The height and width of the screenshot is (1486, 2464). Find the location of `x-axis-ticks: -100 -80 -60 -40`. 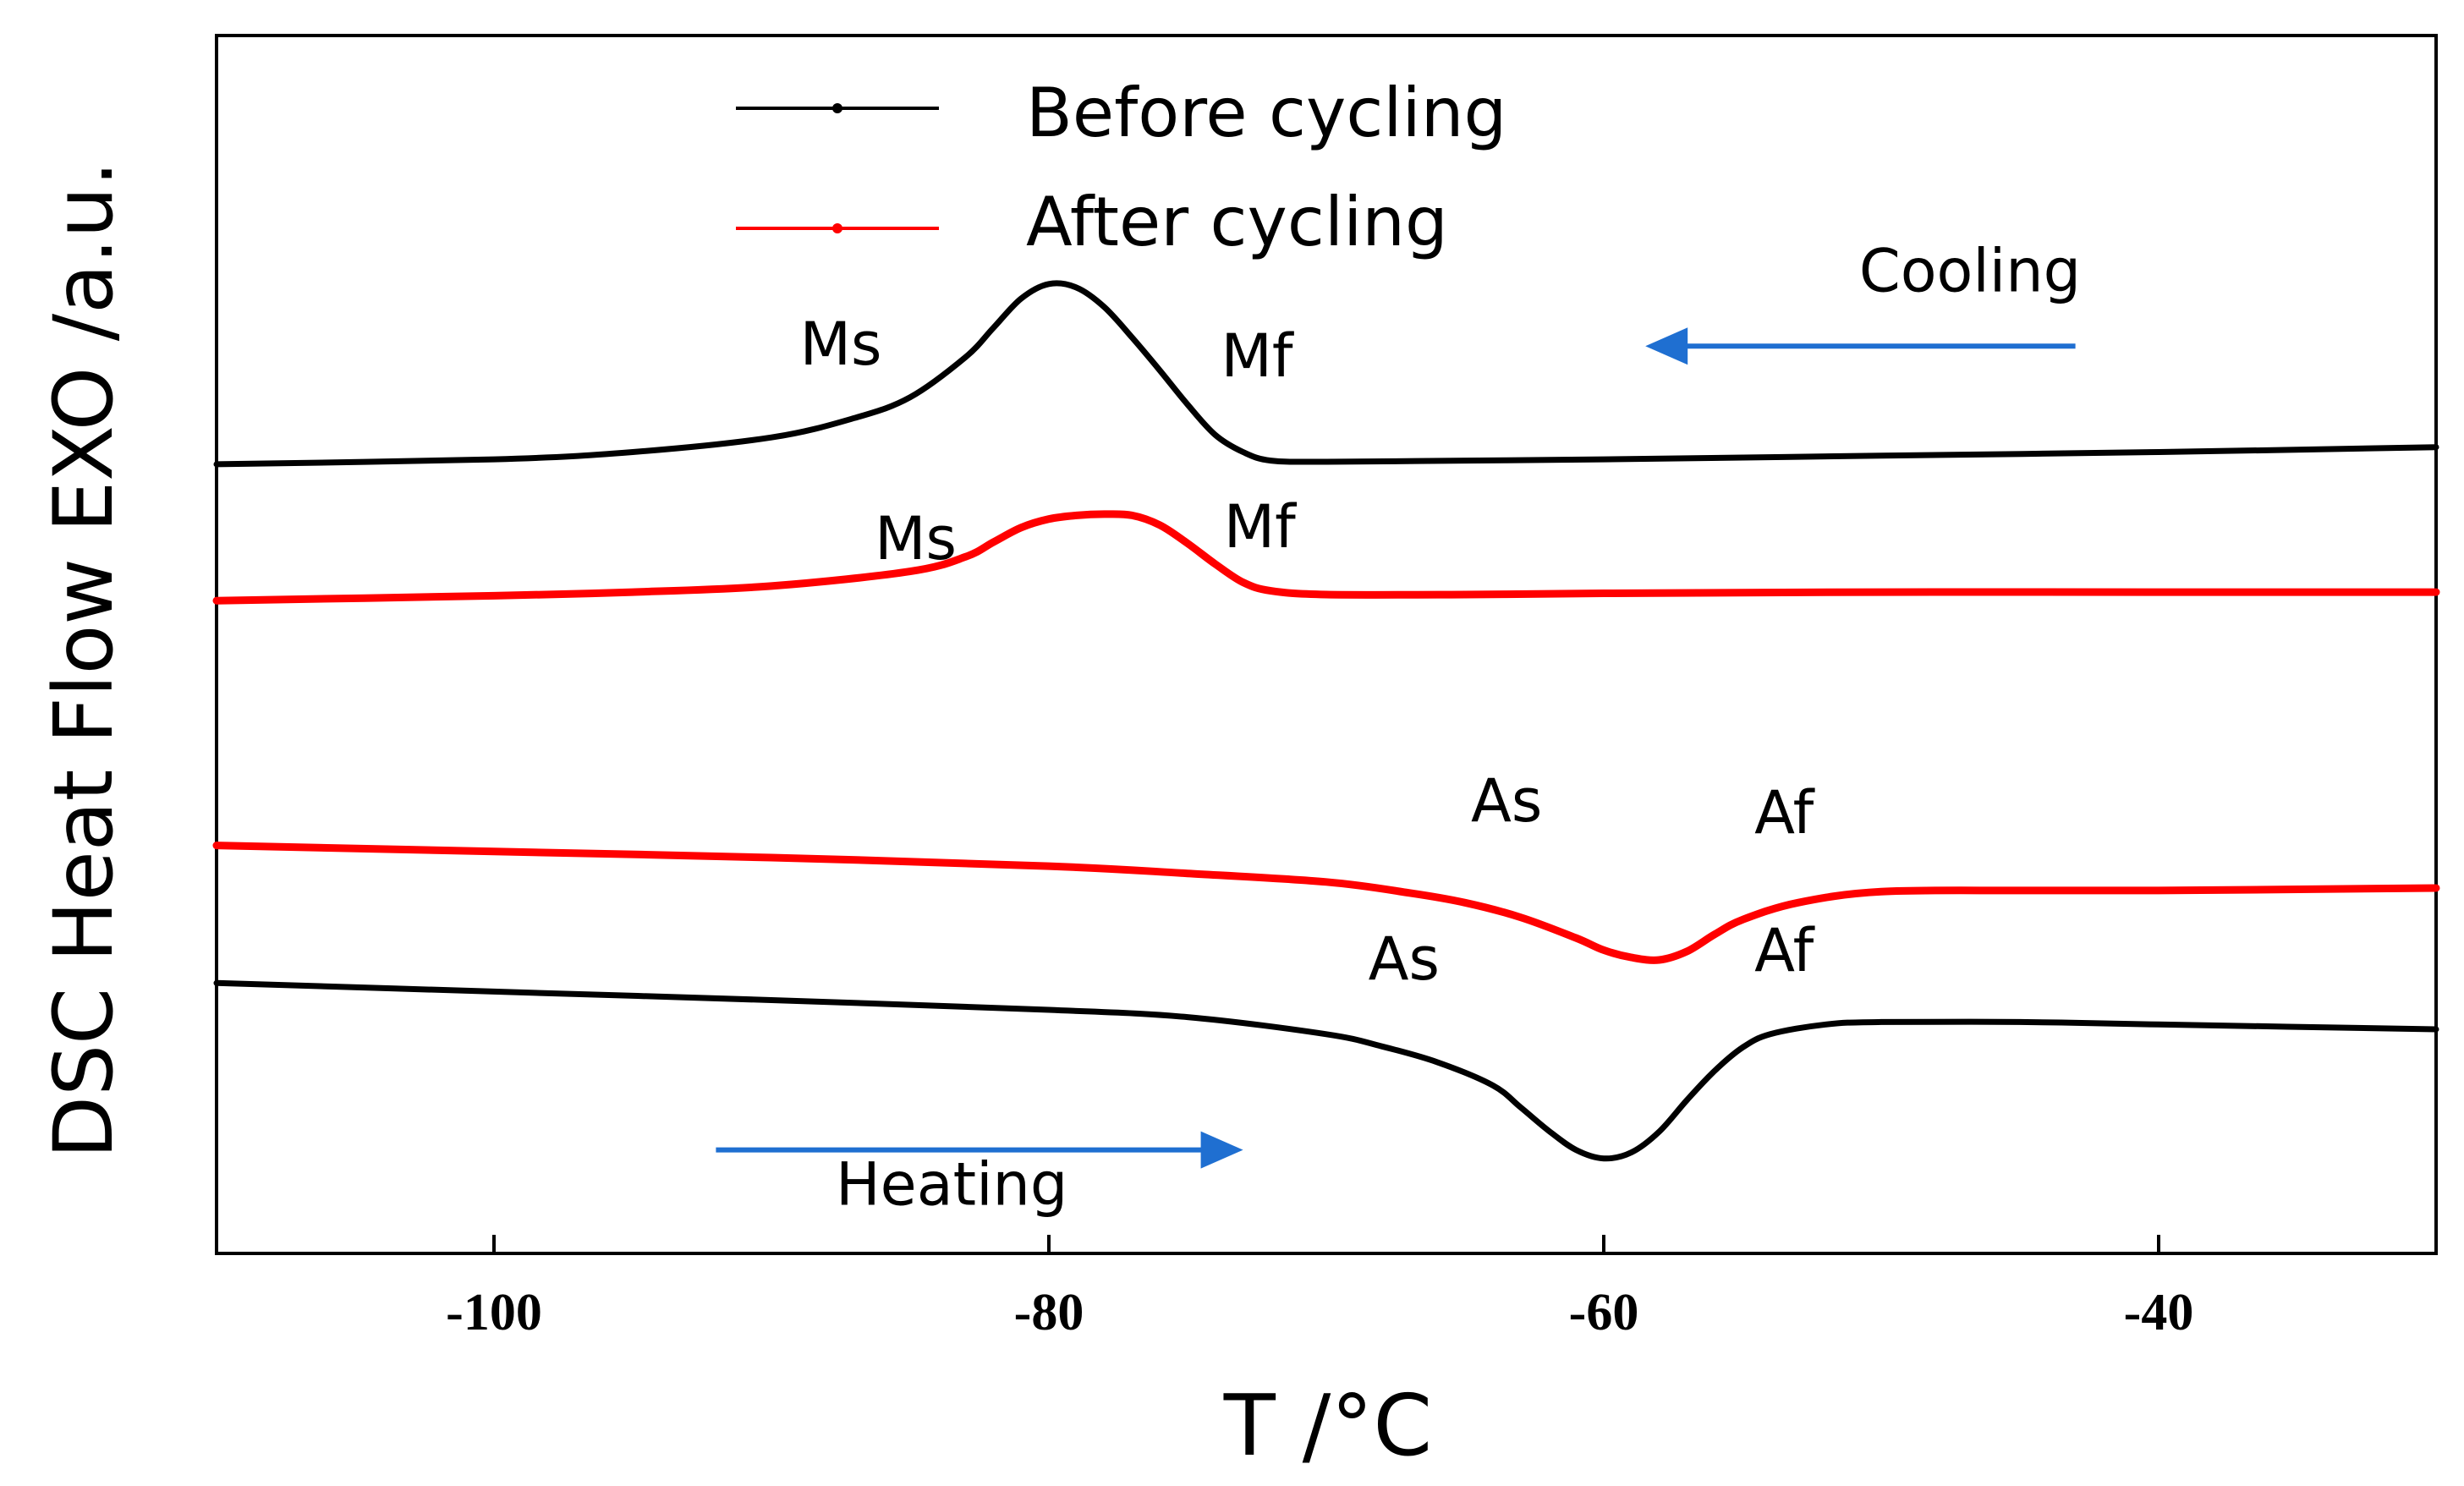

x-axis-ticks: -100 -80 -60 -40 is located at coordinates (1319, 1288).